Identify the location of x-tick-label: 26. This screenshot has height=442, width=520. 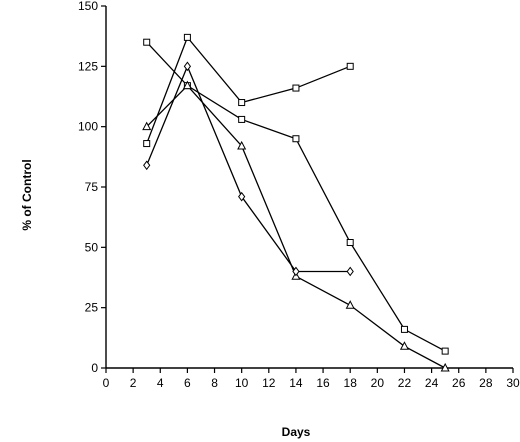
(459, 383).